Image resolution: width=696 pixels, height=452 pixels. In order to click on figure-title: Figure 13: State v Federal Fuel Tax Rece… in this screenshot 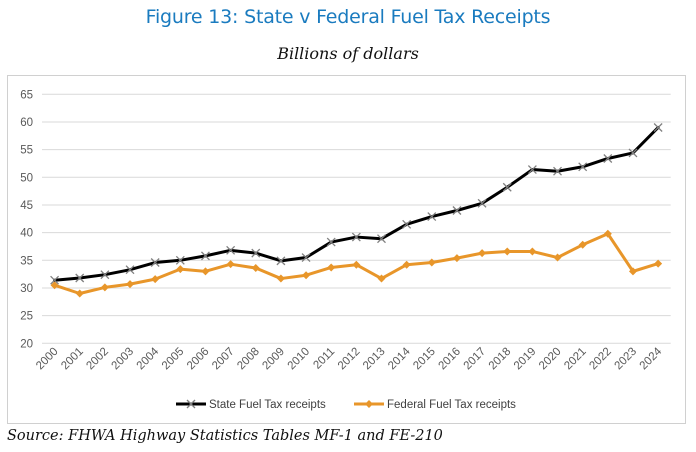, I will do `click(348, 17)`.